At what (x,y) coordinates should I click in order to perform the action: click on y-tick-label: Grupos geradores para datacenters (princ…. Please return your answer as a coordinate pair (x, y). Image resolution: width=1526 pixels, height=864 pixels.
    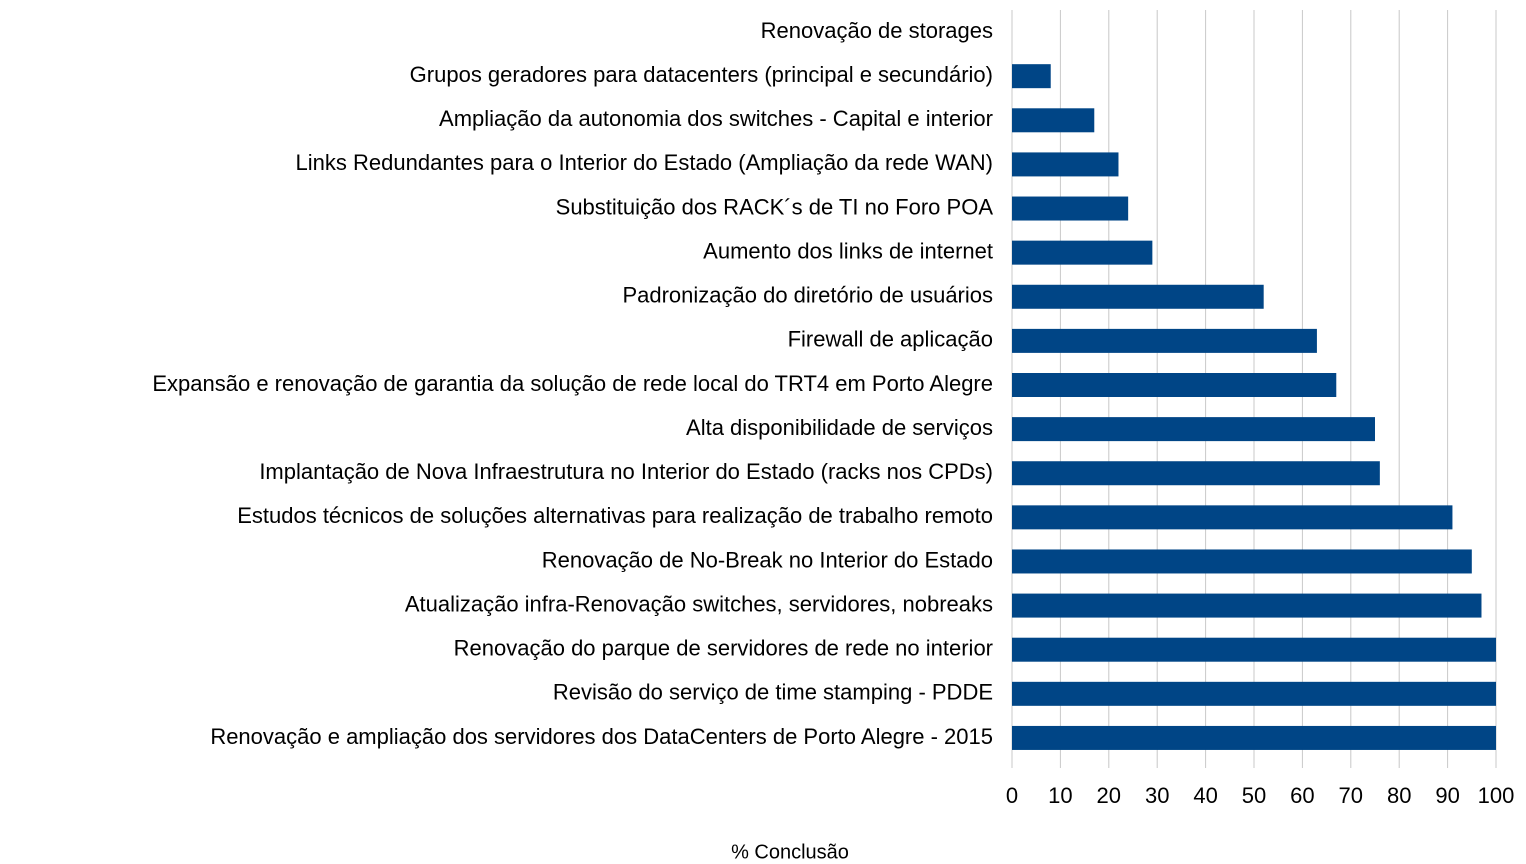
    Looking at the image, I should click on (701, 74).